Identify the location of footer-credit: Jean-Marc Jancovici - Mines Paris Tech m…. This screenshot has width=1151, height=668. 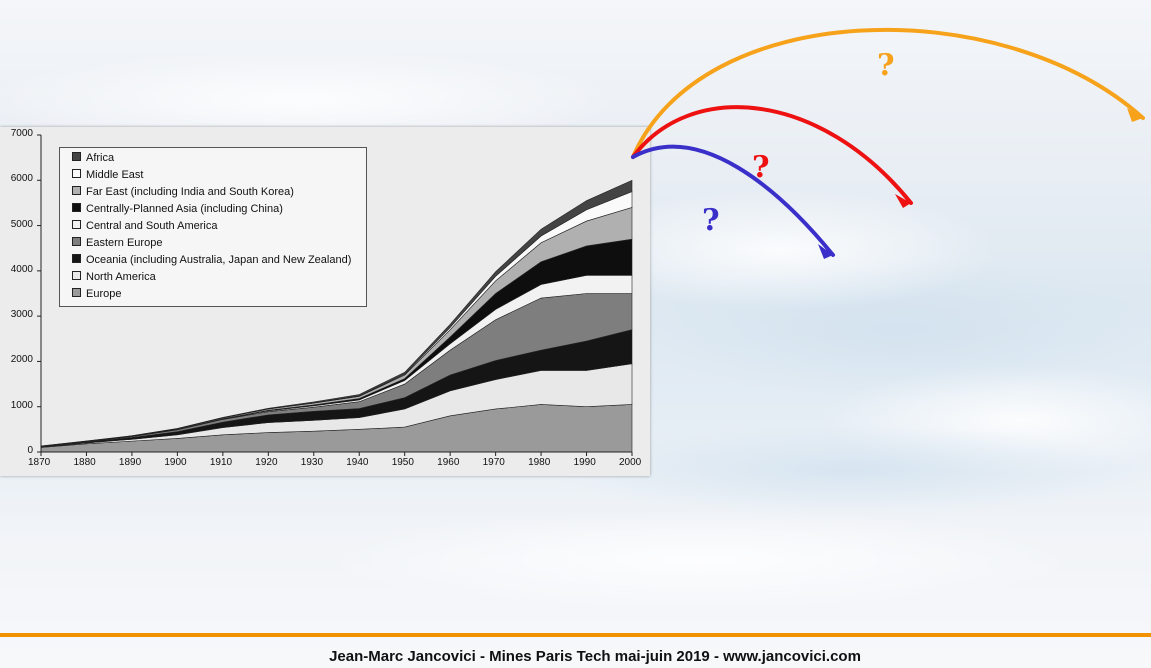
(595, 656).